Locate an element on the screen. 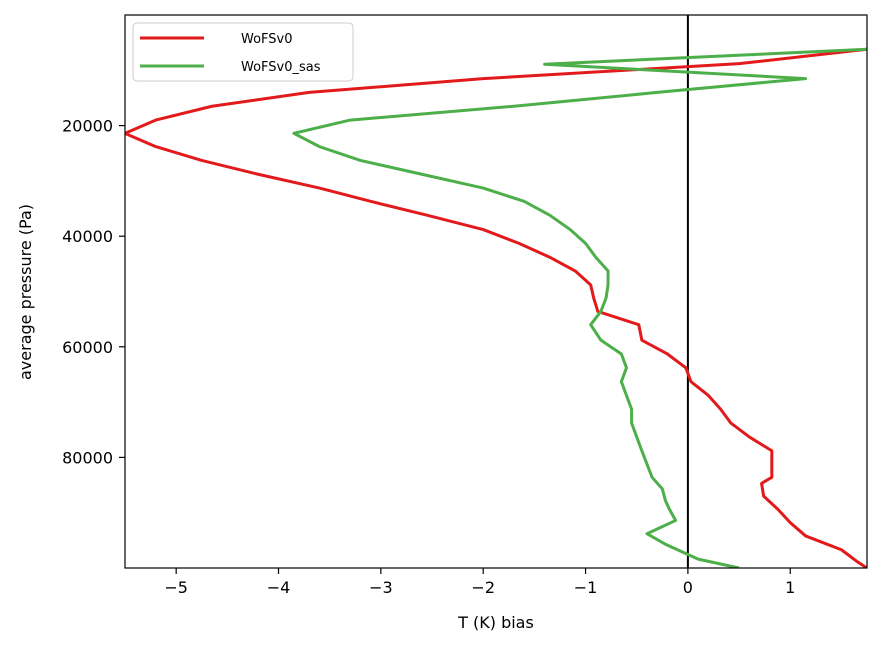 The height and width of the screenshot is (647, 883). x-tick-label: −5 is located at coordinates (176, 587).